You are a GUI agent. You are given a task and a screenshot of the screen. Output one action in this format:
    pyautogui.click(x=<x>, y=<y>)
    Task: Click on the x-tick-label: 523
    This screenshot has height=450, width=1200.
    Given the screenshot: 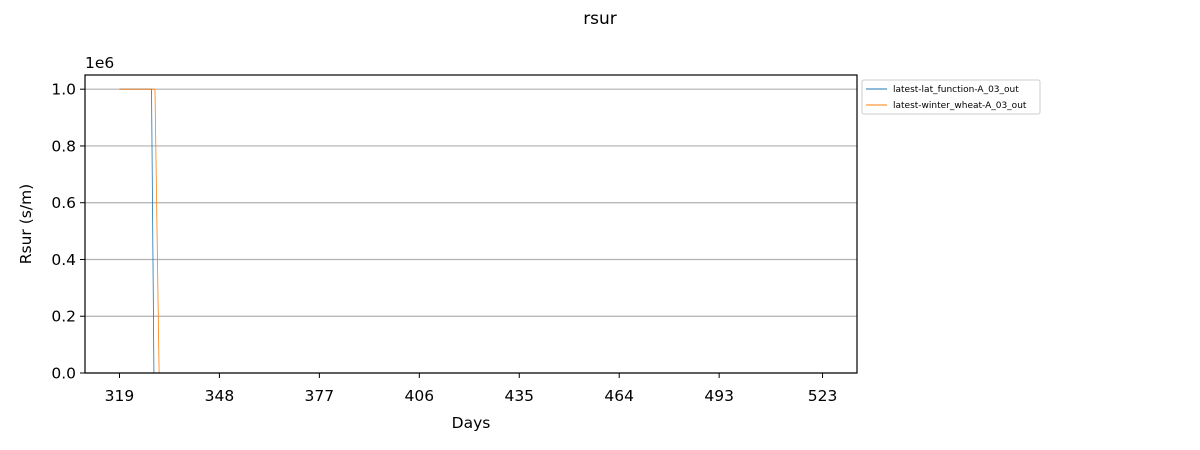 What is the action you would take?
    pyautogui.click(x=823, y=396)
    